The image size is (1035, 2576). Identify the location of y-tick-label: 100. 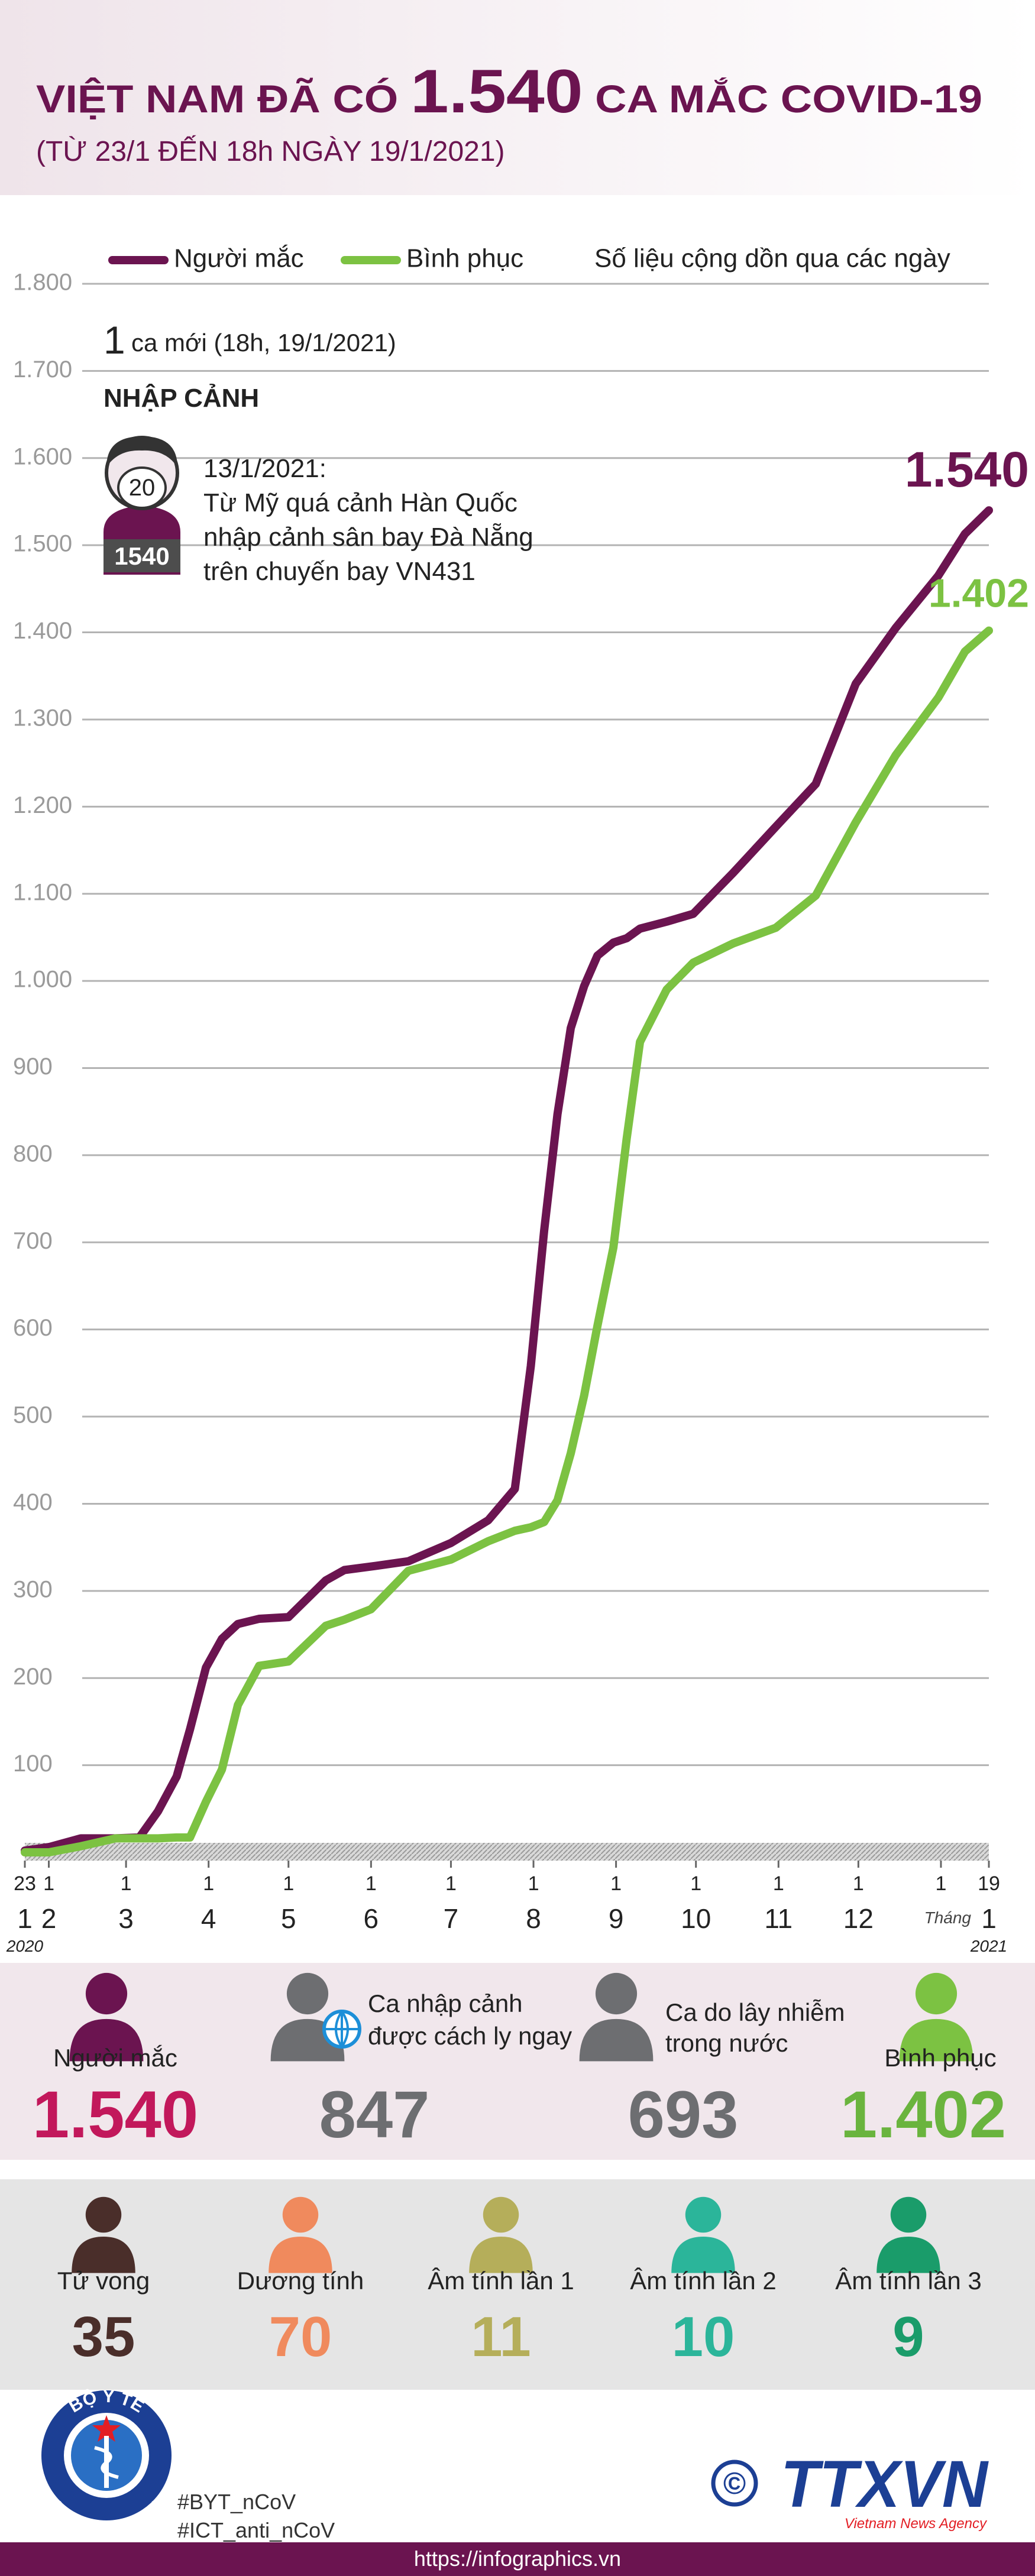
(33, 1764).